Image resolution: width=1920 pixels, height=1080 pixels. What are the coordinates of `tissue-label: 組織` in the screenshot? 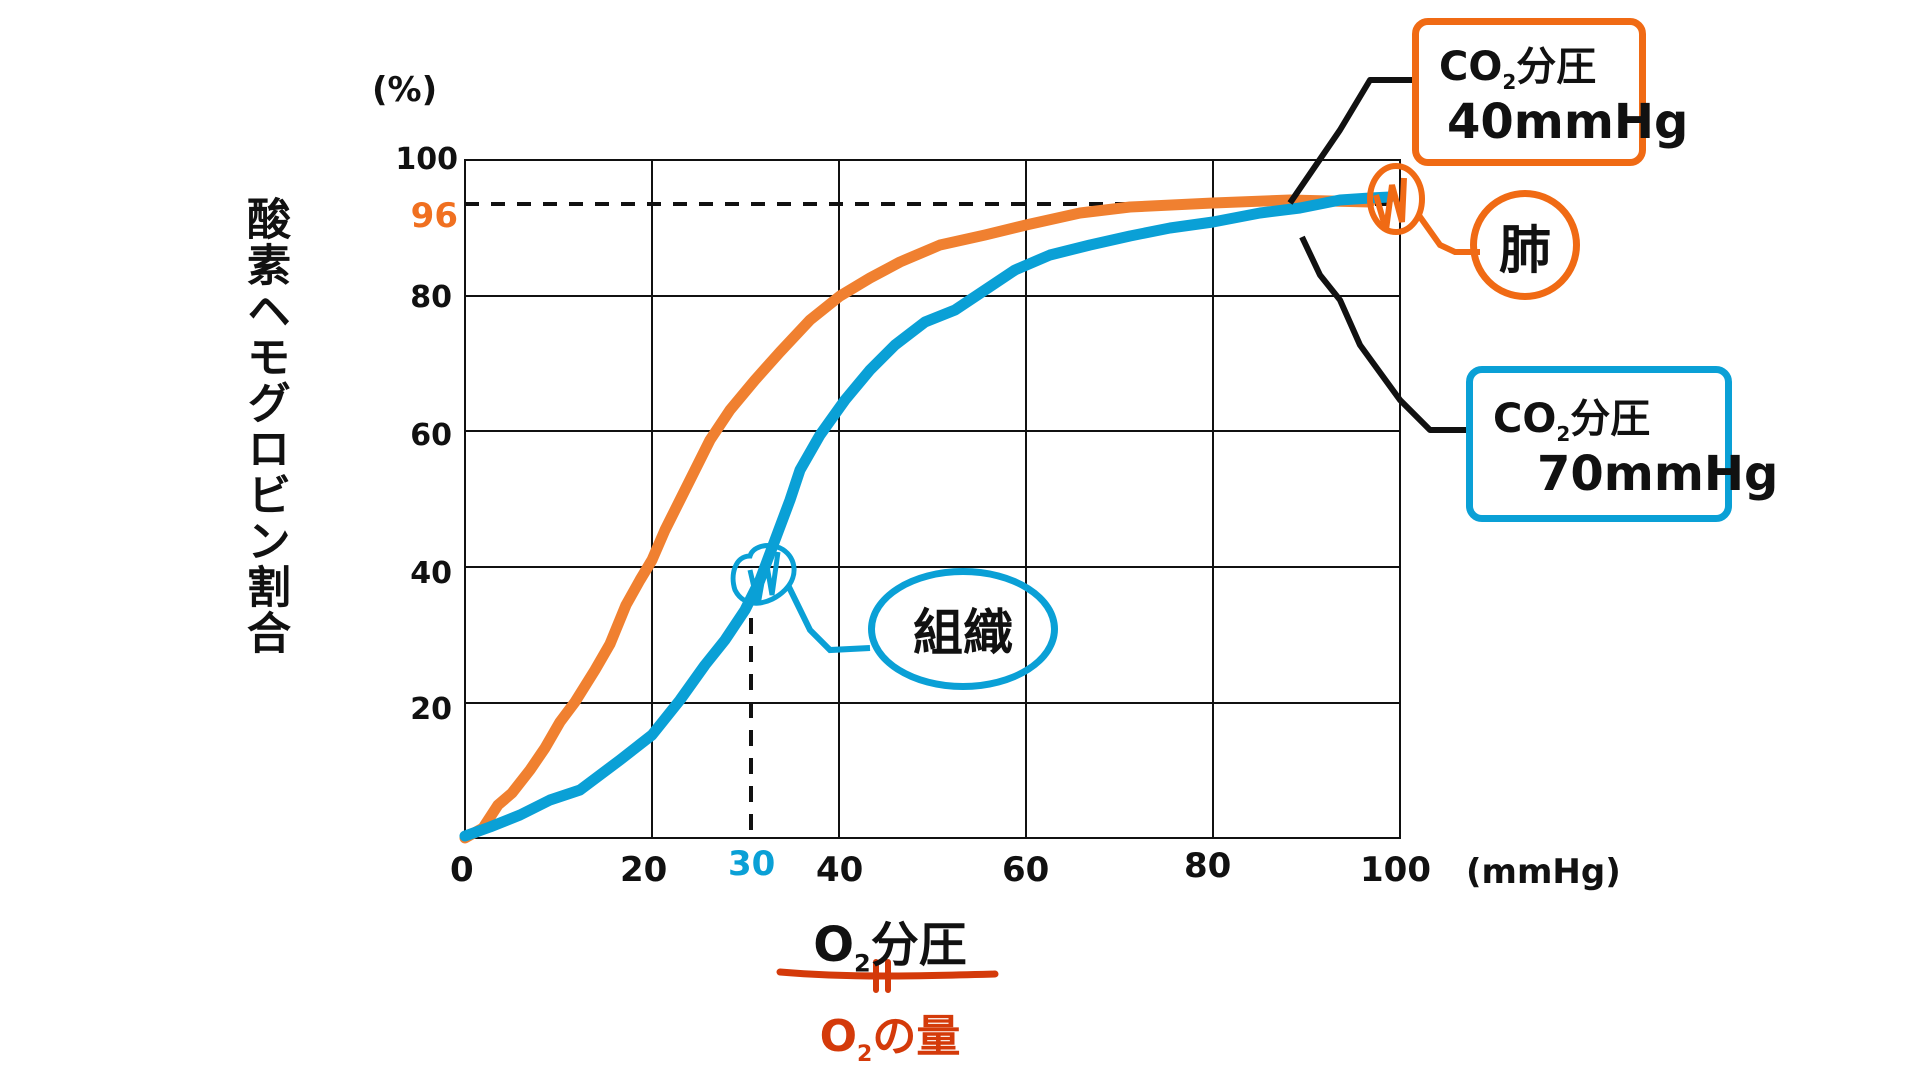 It's located at (963, 633).